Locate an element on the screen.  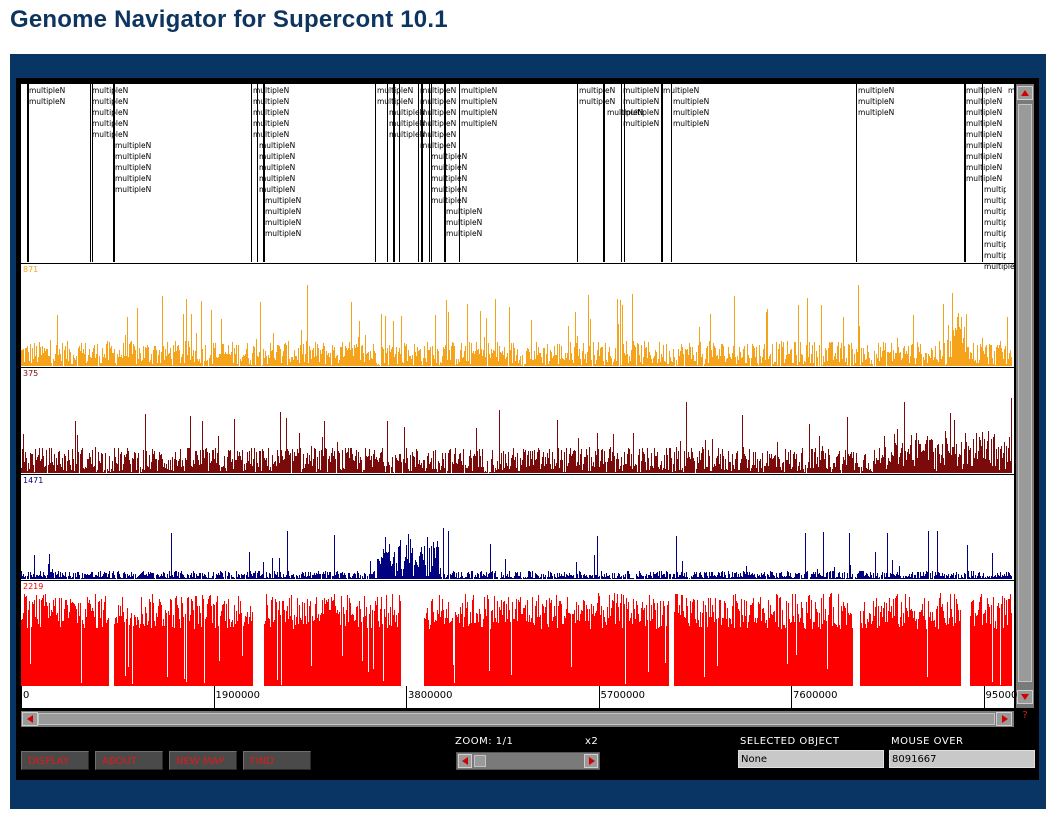
selected-object-label: SELECTED OBJECT is located at coordinates (790, 741).